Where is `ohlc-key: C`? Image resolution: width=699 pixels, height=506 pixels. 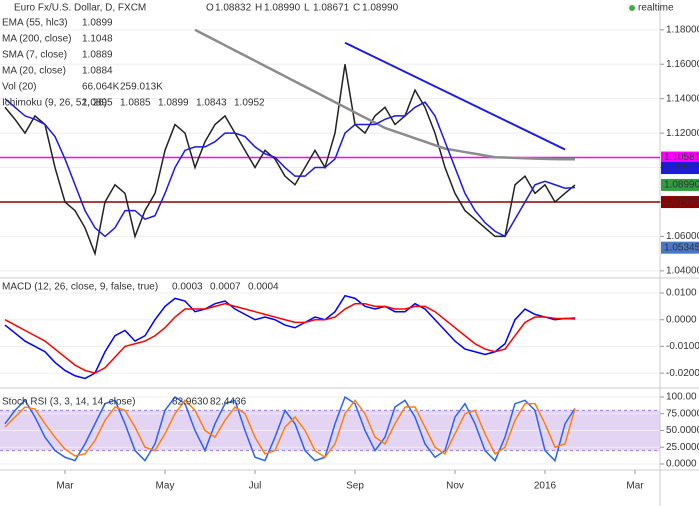 ohlc-key: C is located at coordinates (356, 8).